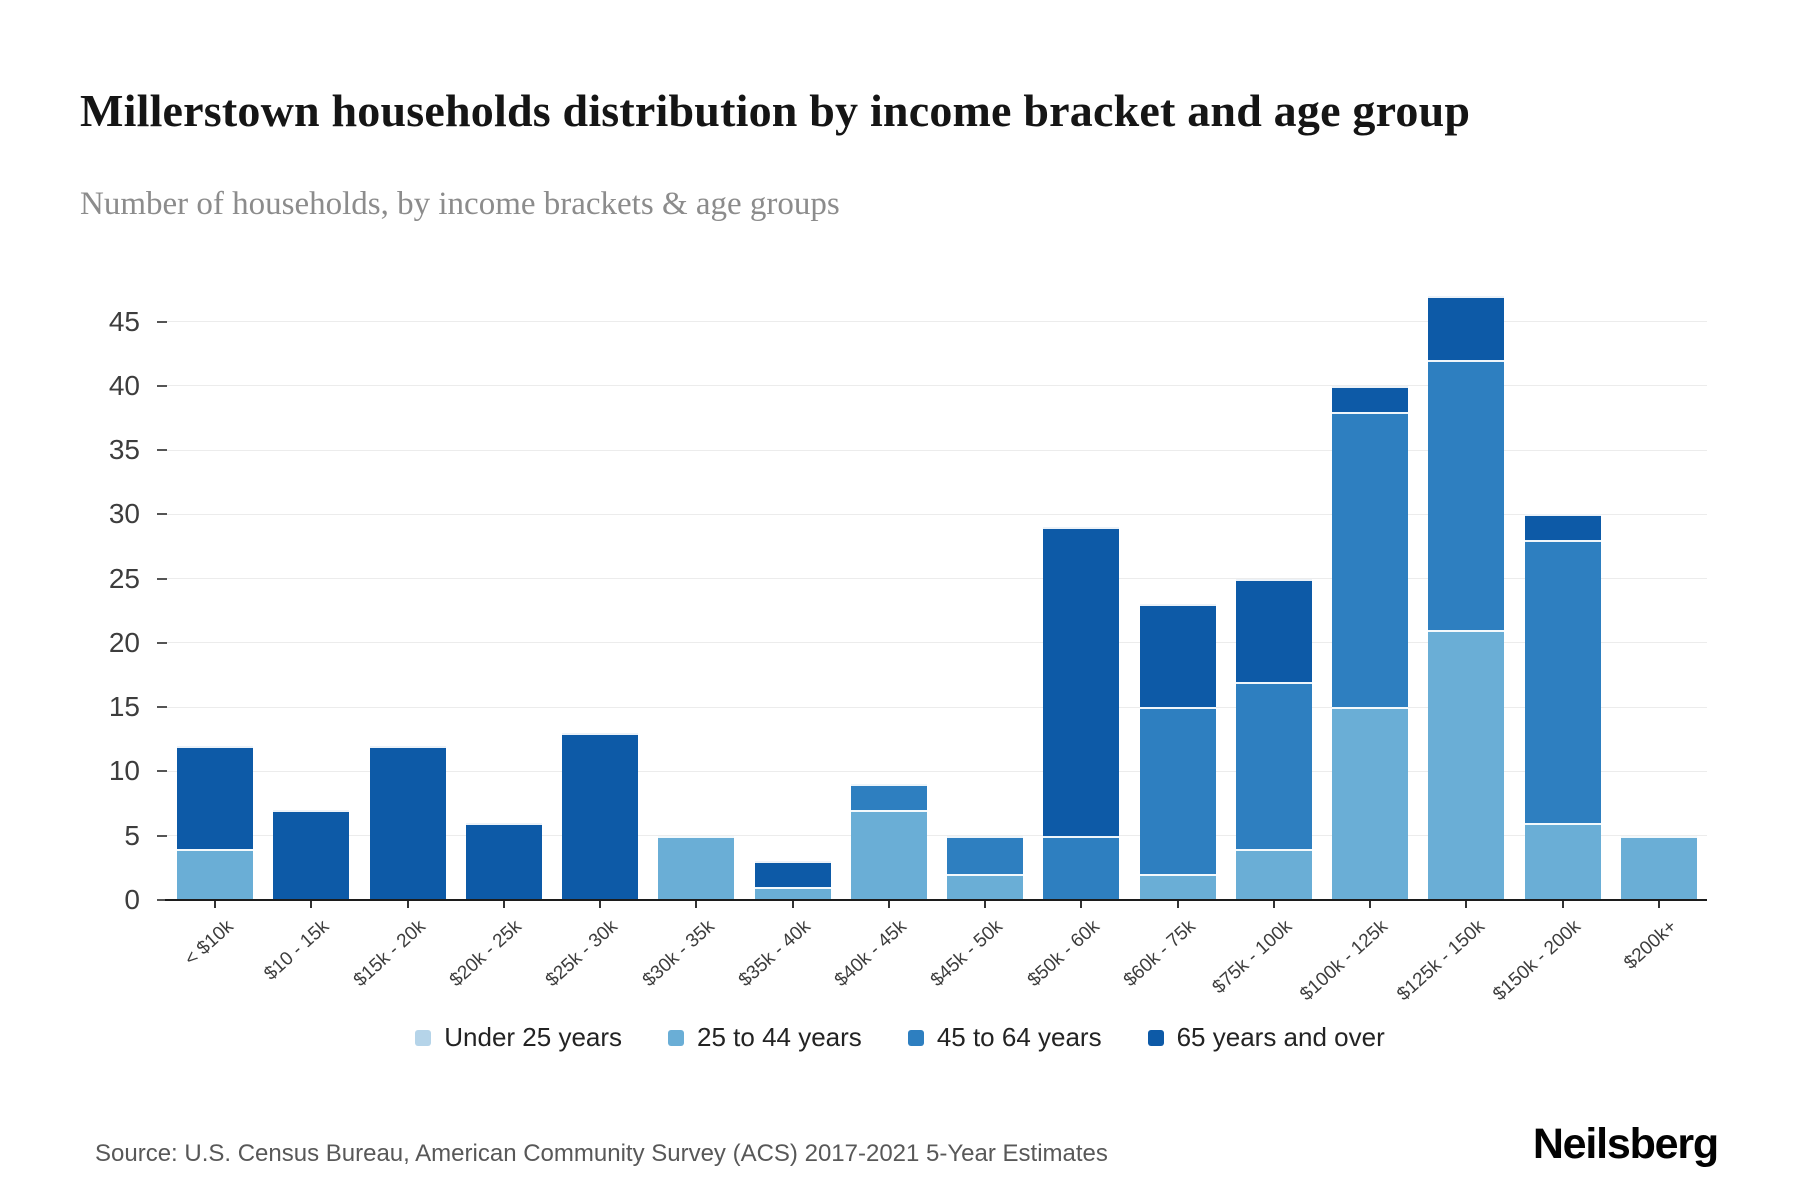 This screenshot has height=1200, width=1800. Describe the element at coordinates (518, 1037) in the screenshot. I see `legend-item: Under 25 years` at that location.